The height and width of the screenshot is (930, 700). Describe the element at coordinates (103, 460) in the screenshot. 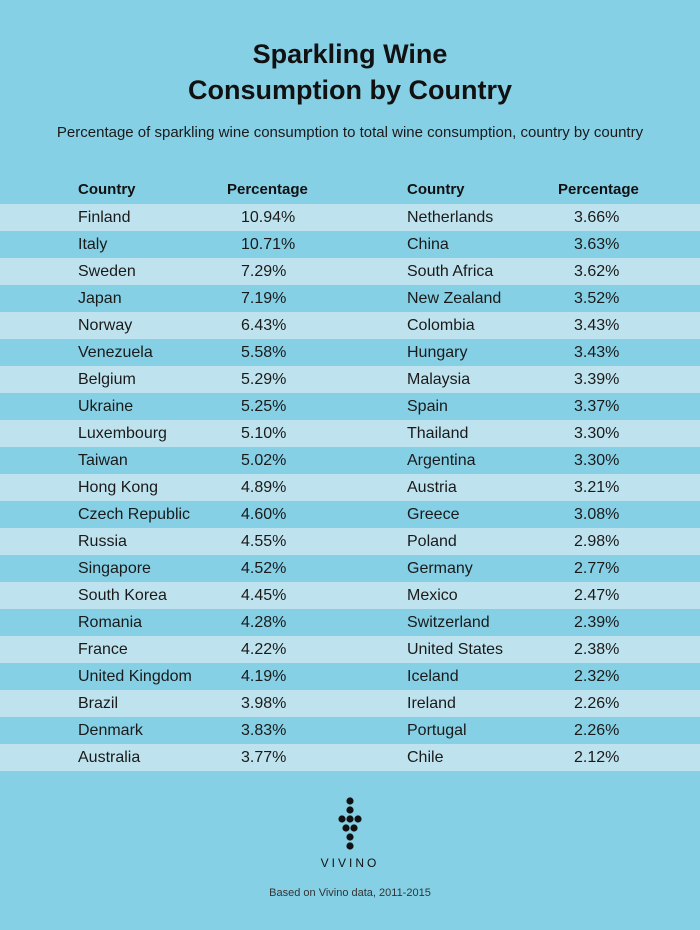

I see `country-left-cell: Taiwan` at that location.